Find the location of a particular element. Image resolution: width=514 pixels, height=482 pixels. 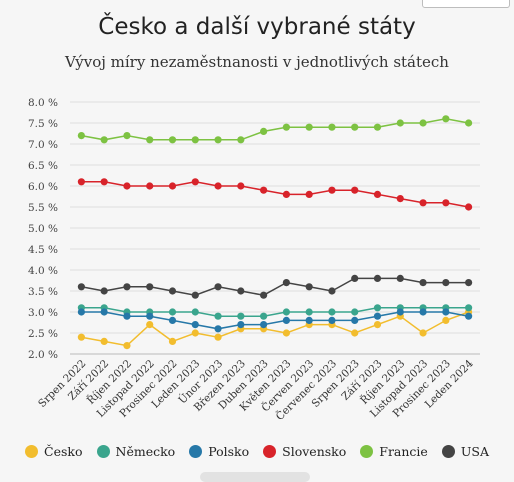

legend-label: Česko is located at coordinates (63, 451).